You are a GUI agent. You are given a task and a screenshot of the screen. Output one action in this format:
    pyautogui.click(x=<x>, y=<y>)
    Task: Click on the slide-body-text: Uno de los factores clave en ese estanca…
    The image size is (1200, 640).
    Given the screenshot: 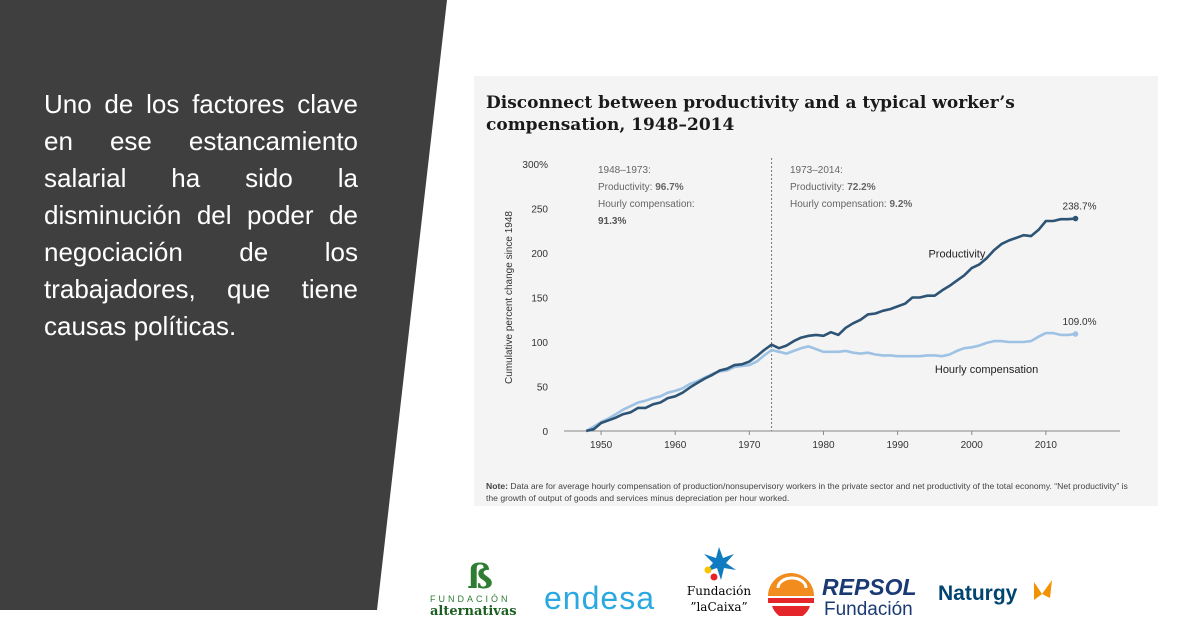 What is the action you would take?
    pyautogui.click(x=201, y=215)
    